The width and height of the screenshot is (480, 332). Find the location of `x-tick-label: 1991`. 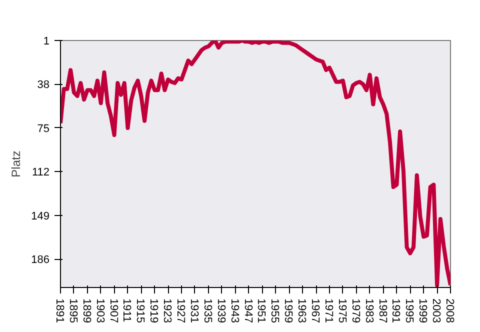

x-tick-label: 1991 is located at coordinates (396, 310).